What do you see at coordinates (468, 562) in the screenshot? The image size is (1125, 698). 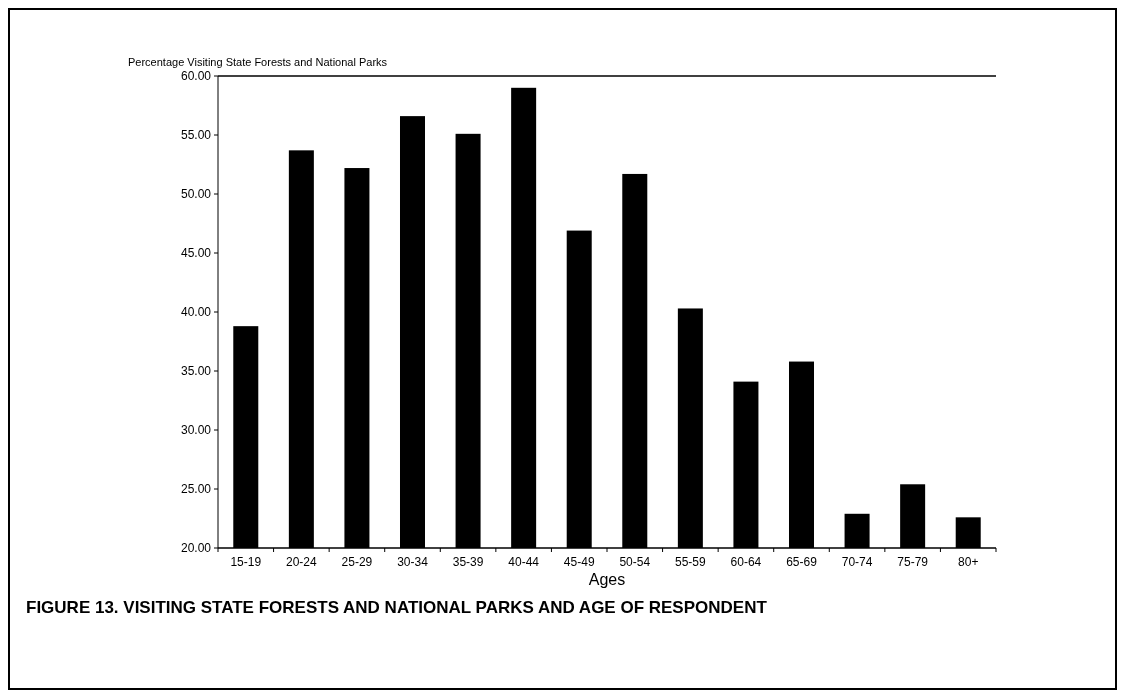 I see `x-tick-label: 35-39` at bounding box center [468, 562].